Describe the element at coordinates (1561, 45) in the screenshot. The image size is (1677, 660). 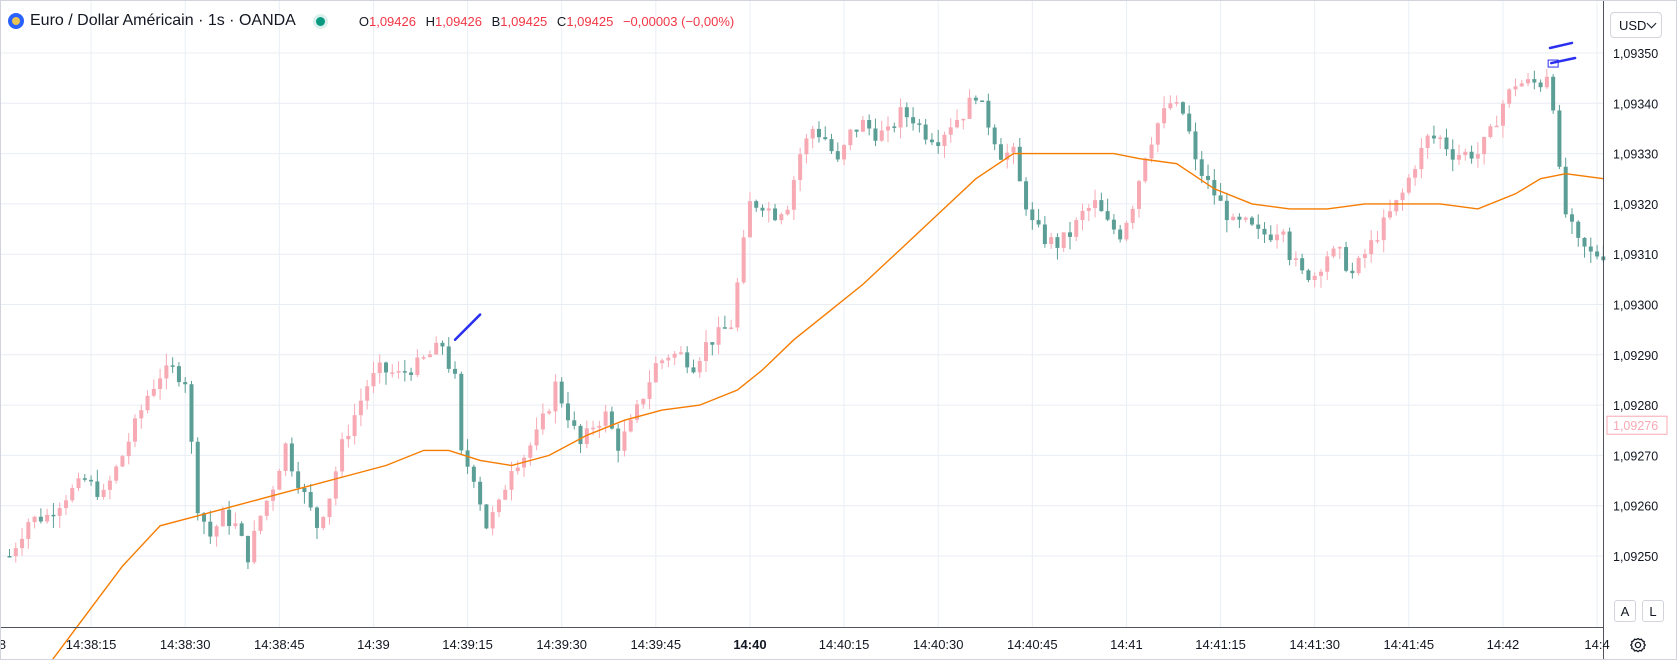
I see `trend-line-drawing` at that location.